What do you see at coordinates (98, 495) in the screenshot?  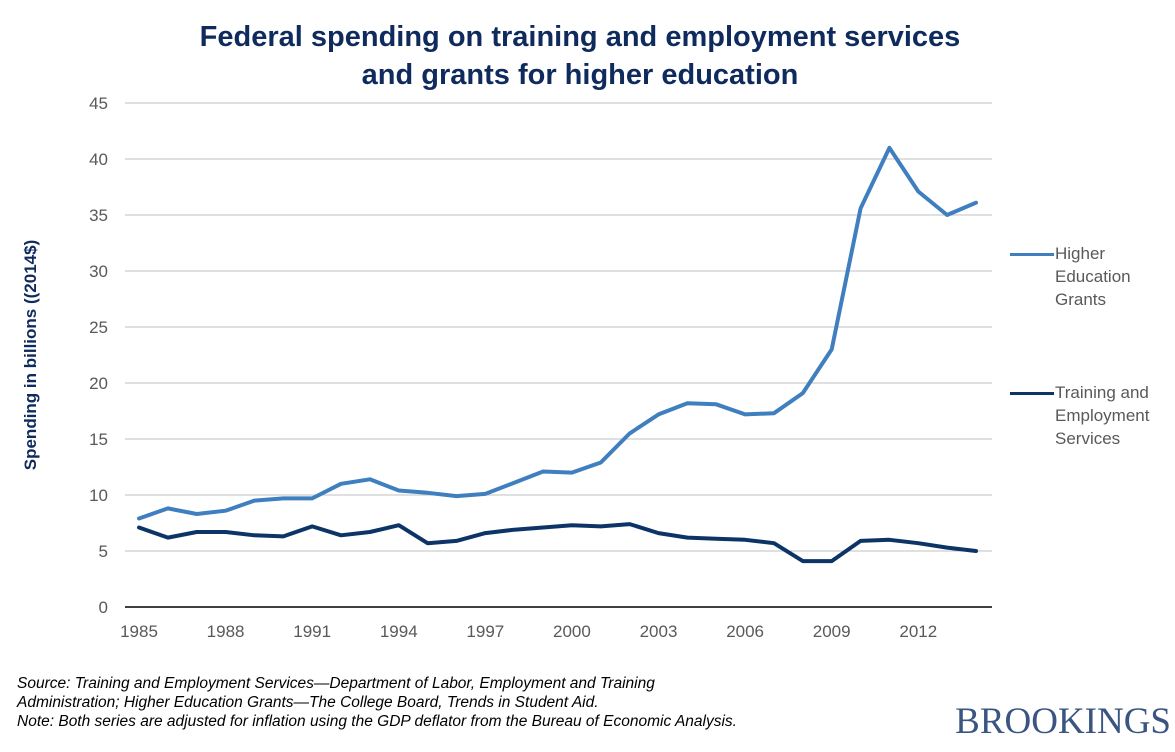 I see `y-tick-label: 10` at bounding box center [98, 495].